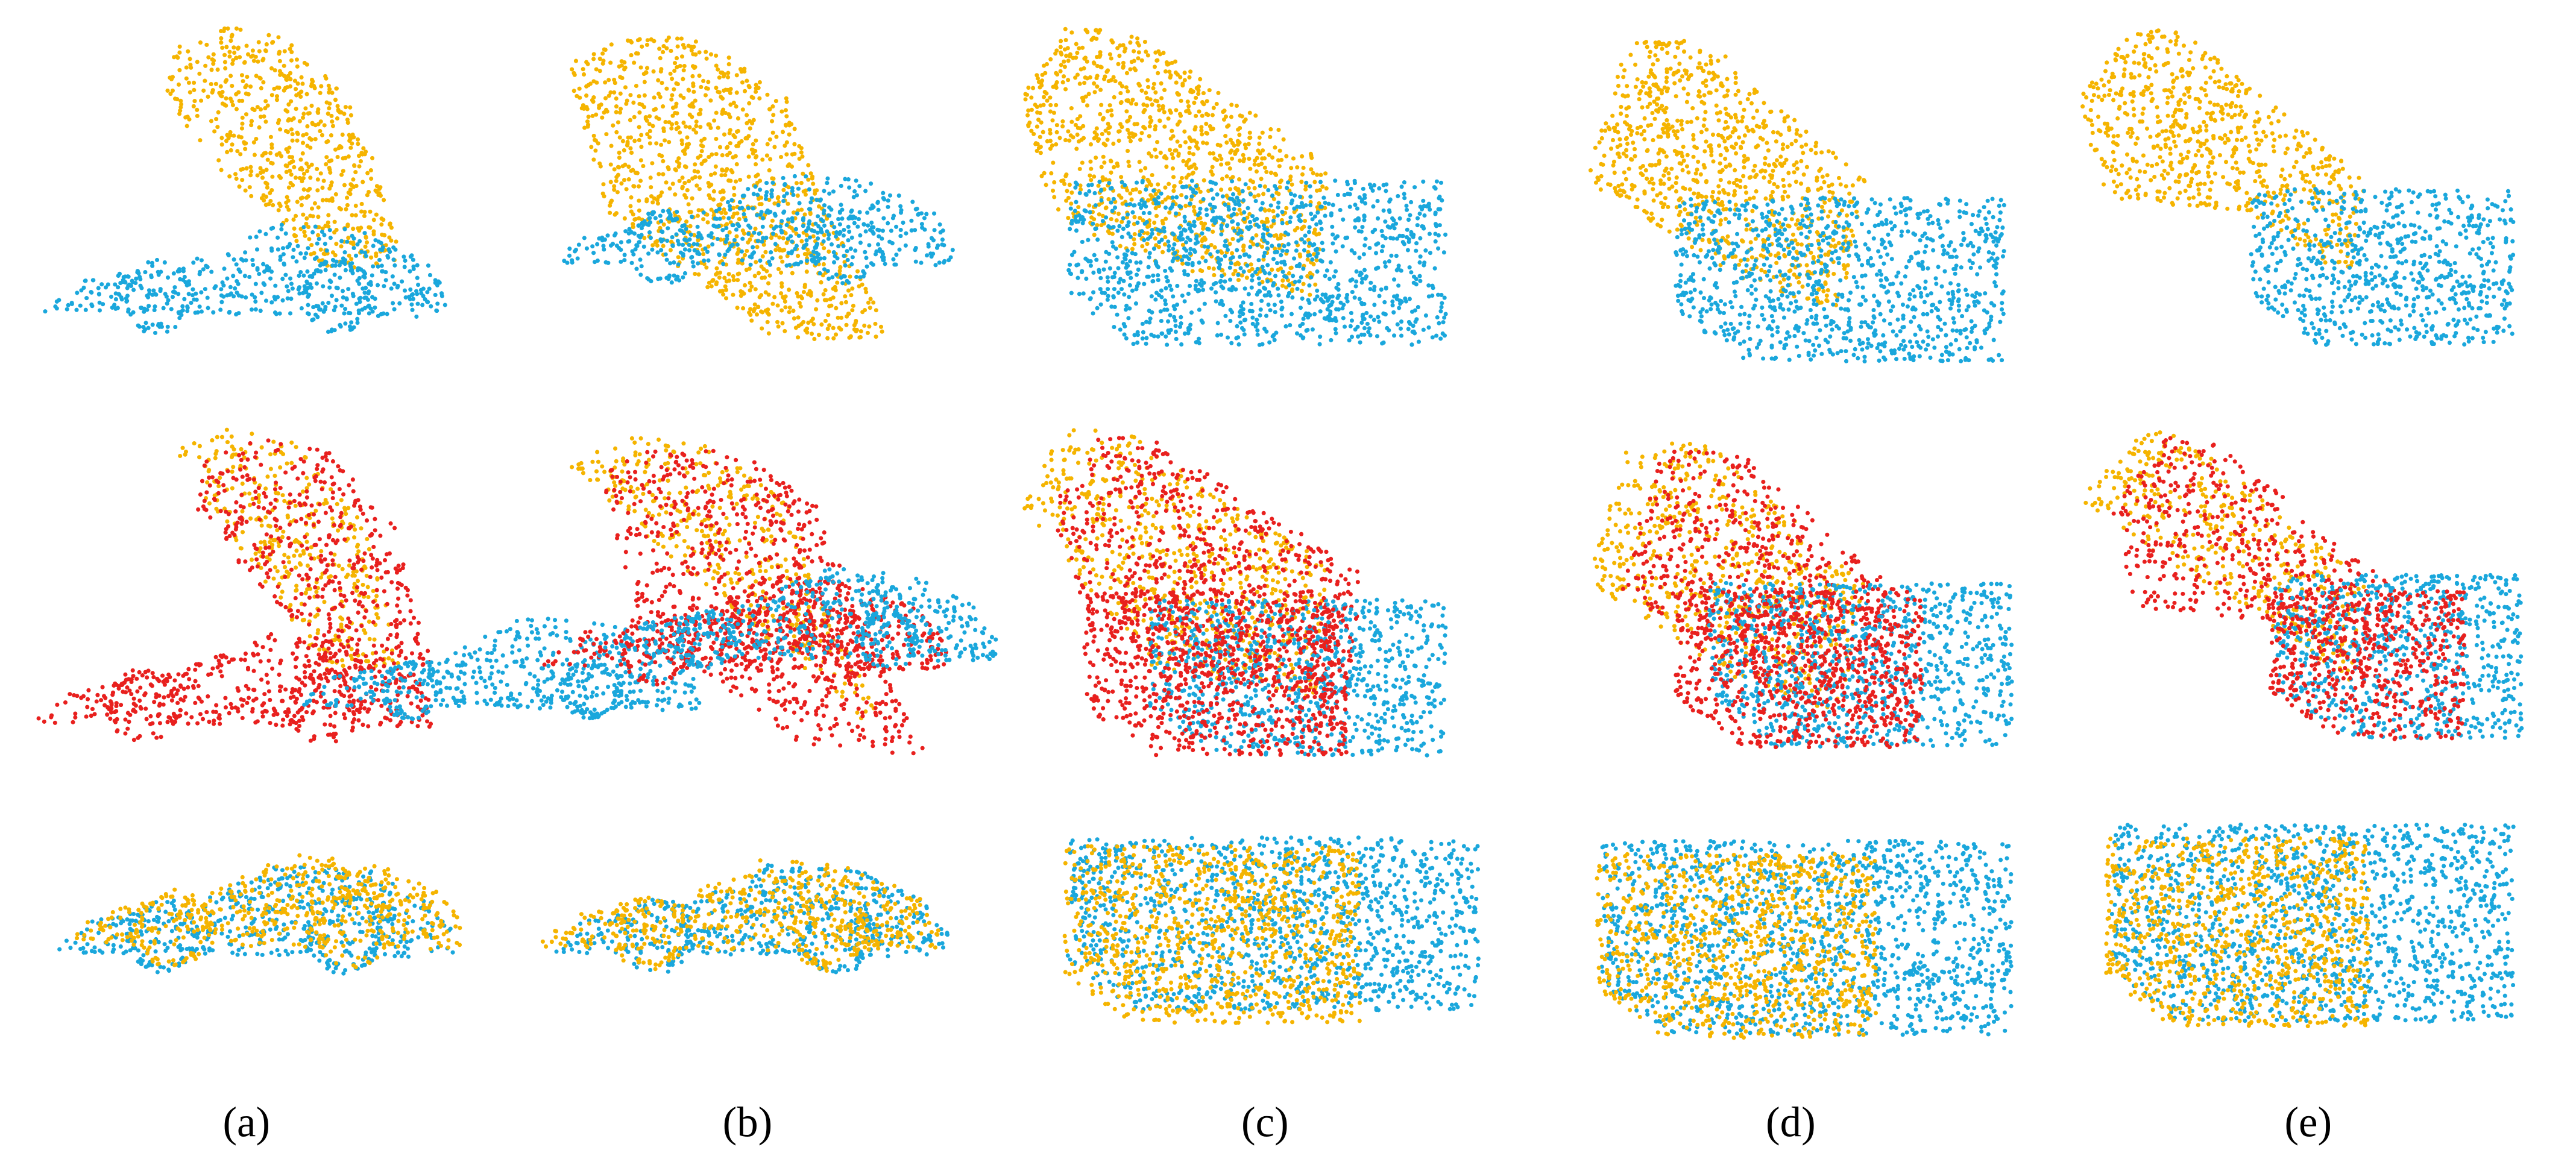 The image size is (2576, 1162). I want to click on panel-label: (e), so click(2308, 1122).